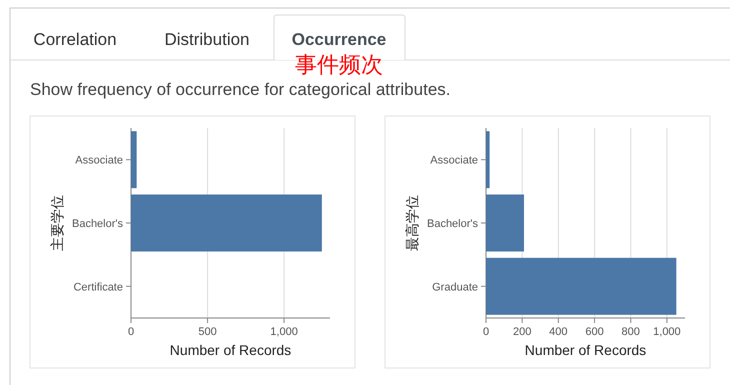 Image resolution: width=730 pixels, height=385 pixels. I want to click on y-axis-title: 最高学位, so click(412, 223).